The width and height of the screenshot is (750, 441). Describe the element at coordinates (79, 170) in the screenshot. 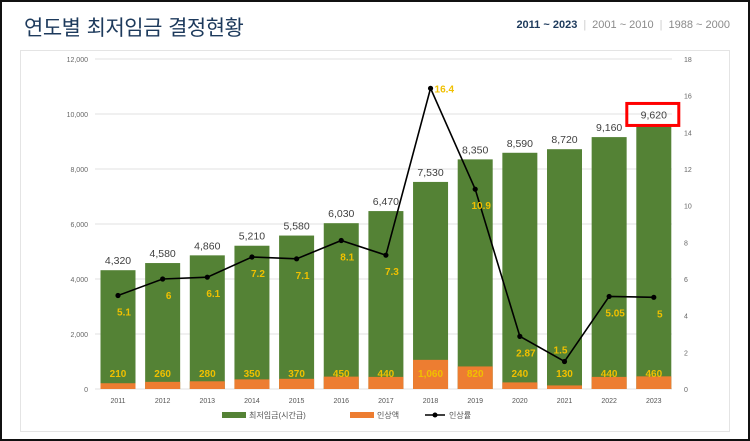

I see `y-left-tick-label: 8,000` at that location.